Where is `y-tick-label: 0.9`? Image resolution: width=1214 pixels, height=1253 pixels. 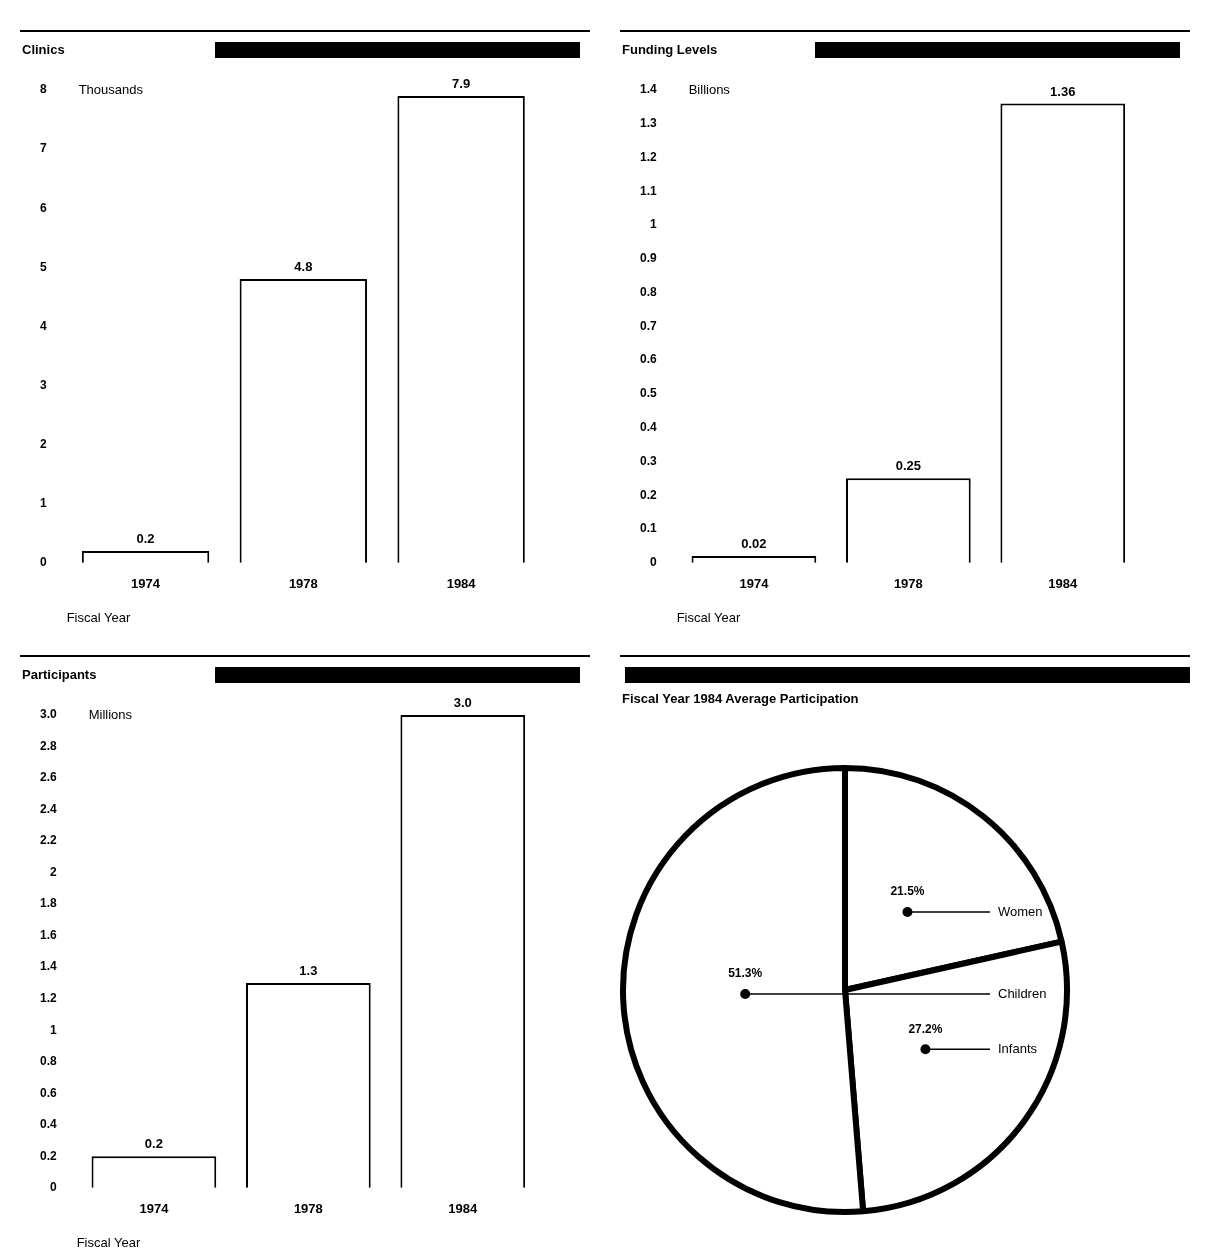 y-tick-label: 0.9 is located at coordinates (648, 258).